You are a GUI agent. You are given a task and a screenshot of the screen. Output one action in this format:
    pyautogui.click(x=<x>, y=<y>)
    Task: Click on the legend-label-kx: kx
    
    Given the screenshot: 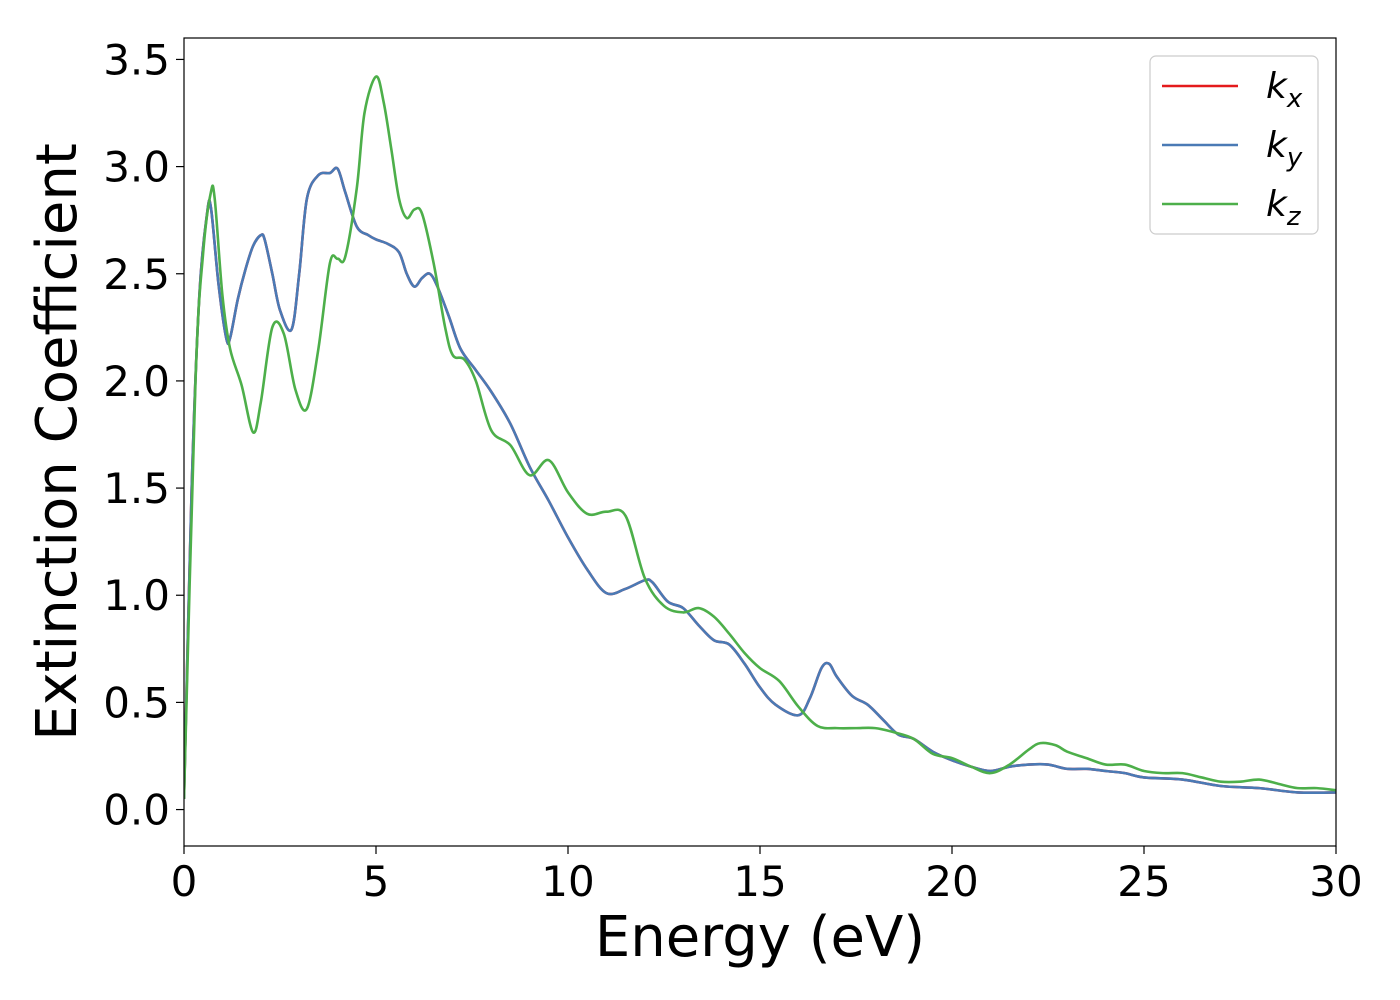 What is the action you would take?
    pyautogui.click(x=1284, y=90)
    